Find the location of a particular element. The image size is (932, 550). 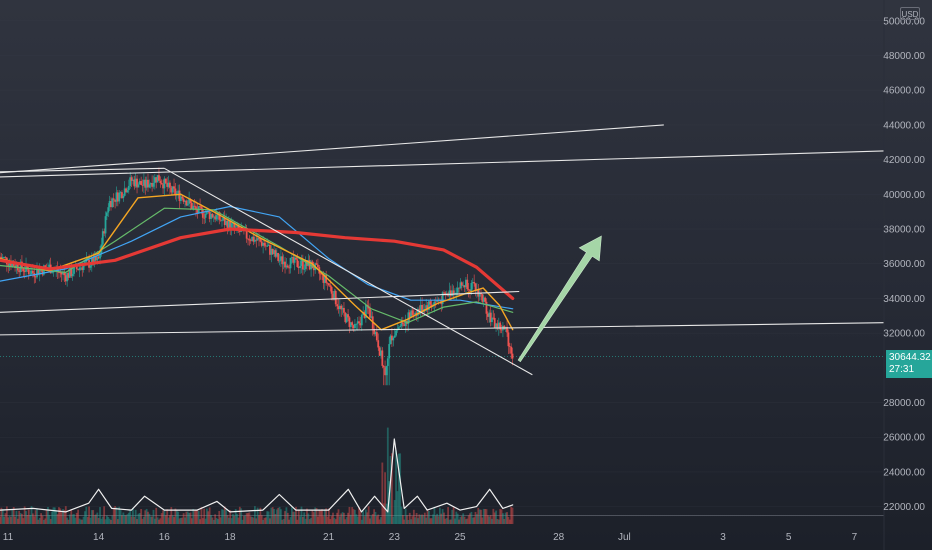

volume-ma-line is located at coordinates (257, 475).